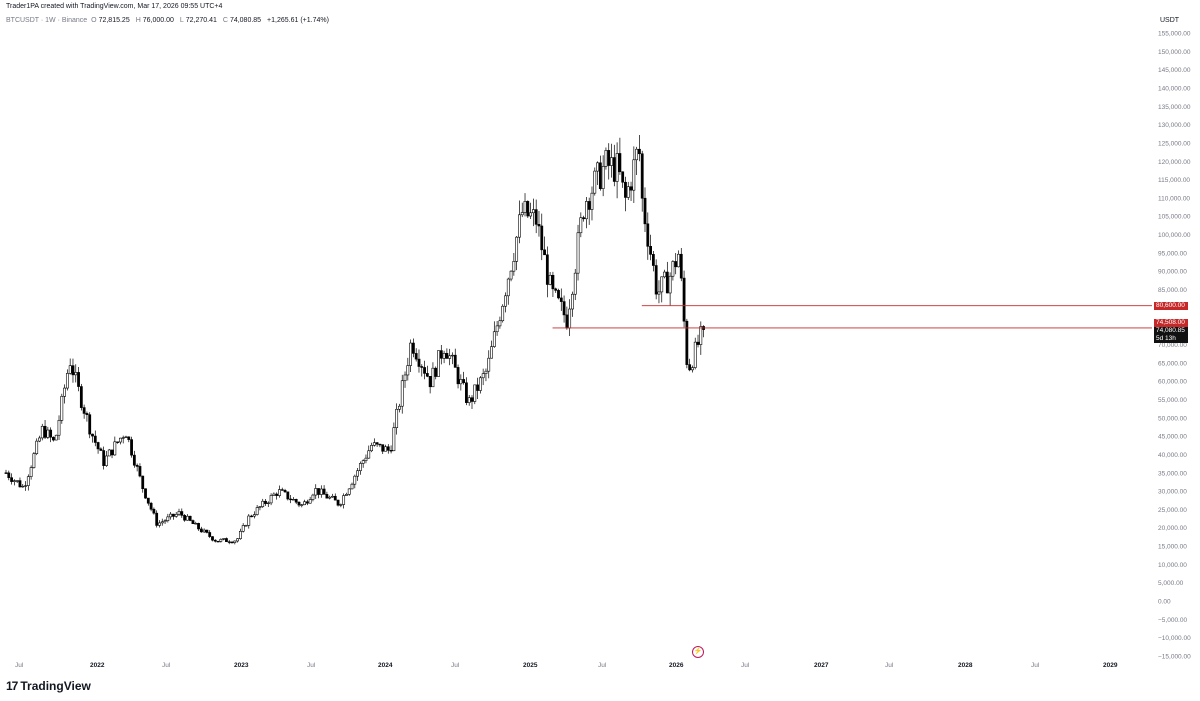  I want to click on lightning-icon: ⚡, so click(698, 652).